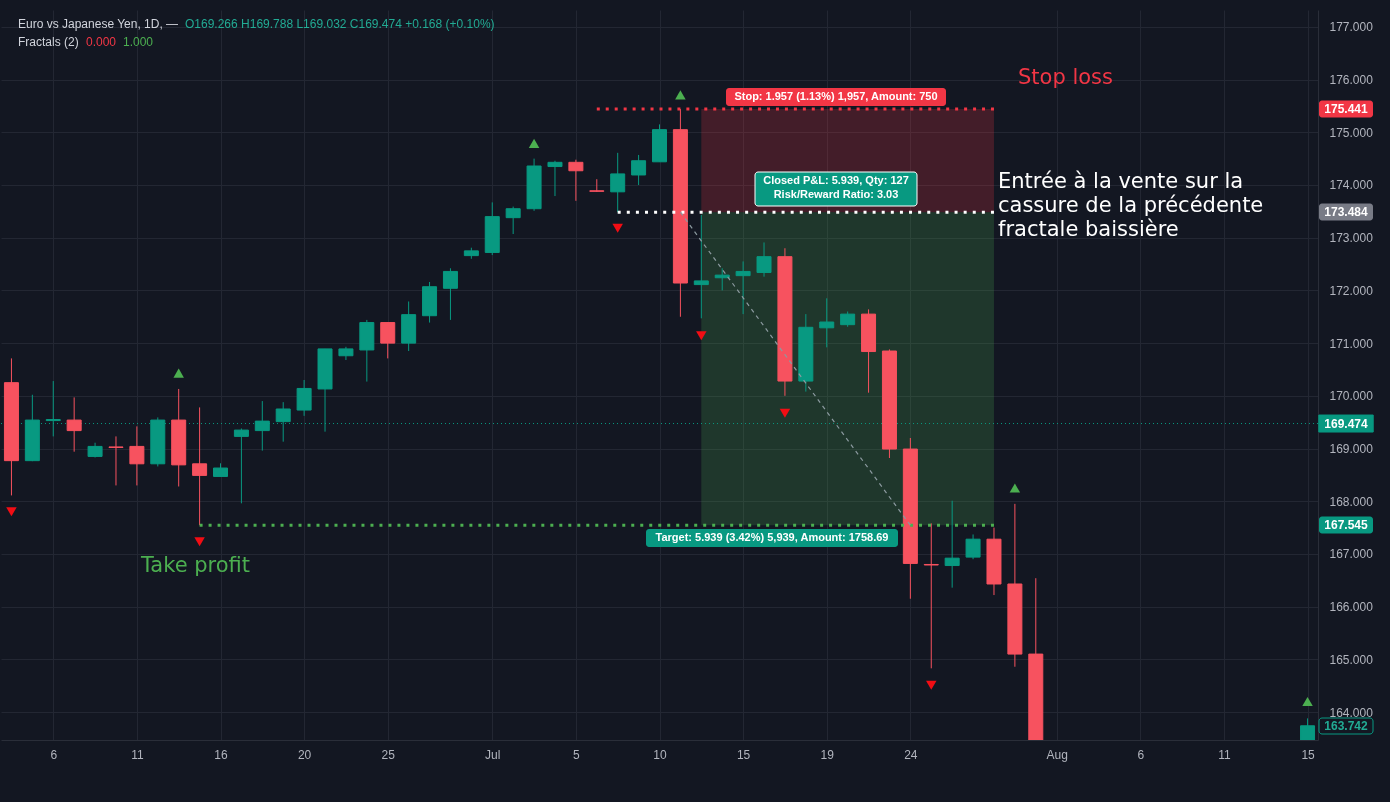 The image size is (1390, 802). I want to click on annotation: Stop: 1.957 (1.13%) 1,957, Amount: 750, so click(836, 96).